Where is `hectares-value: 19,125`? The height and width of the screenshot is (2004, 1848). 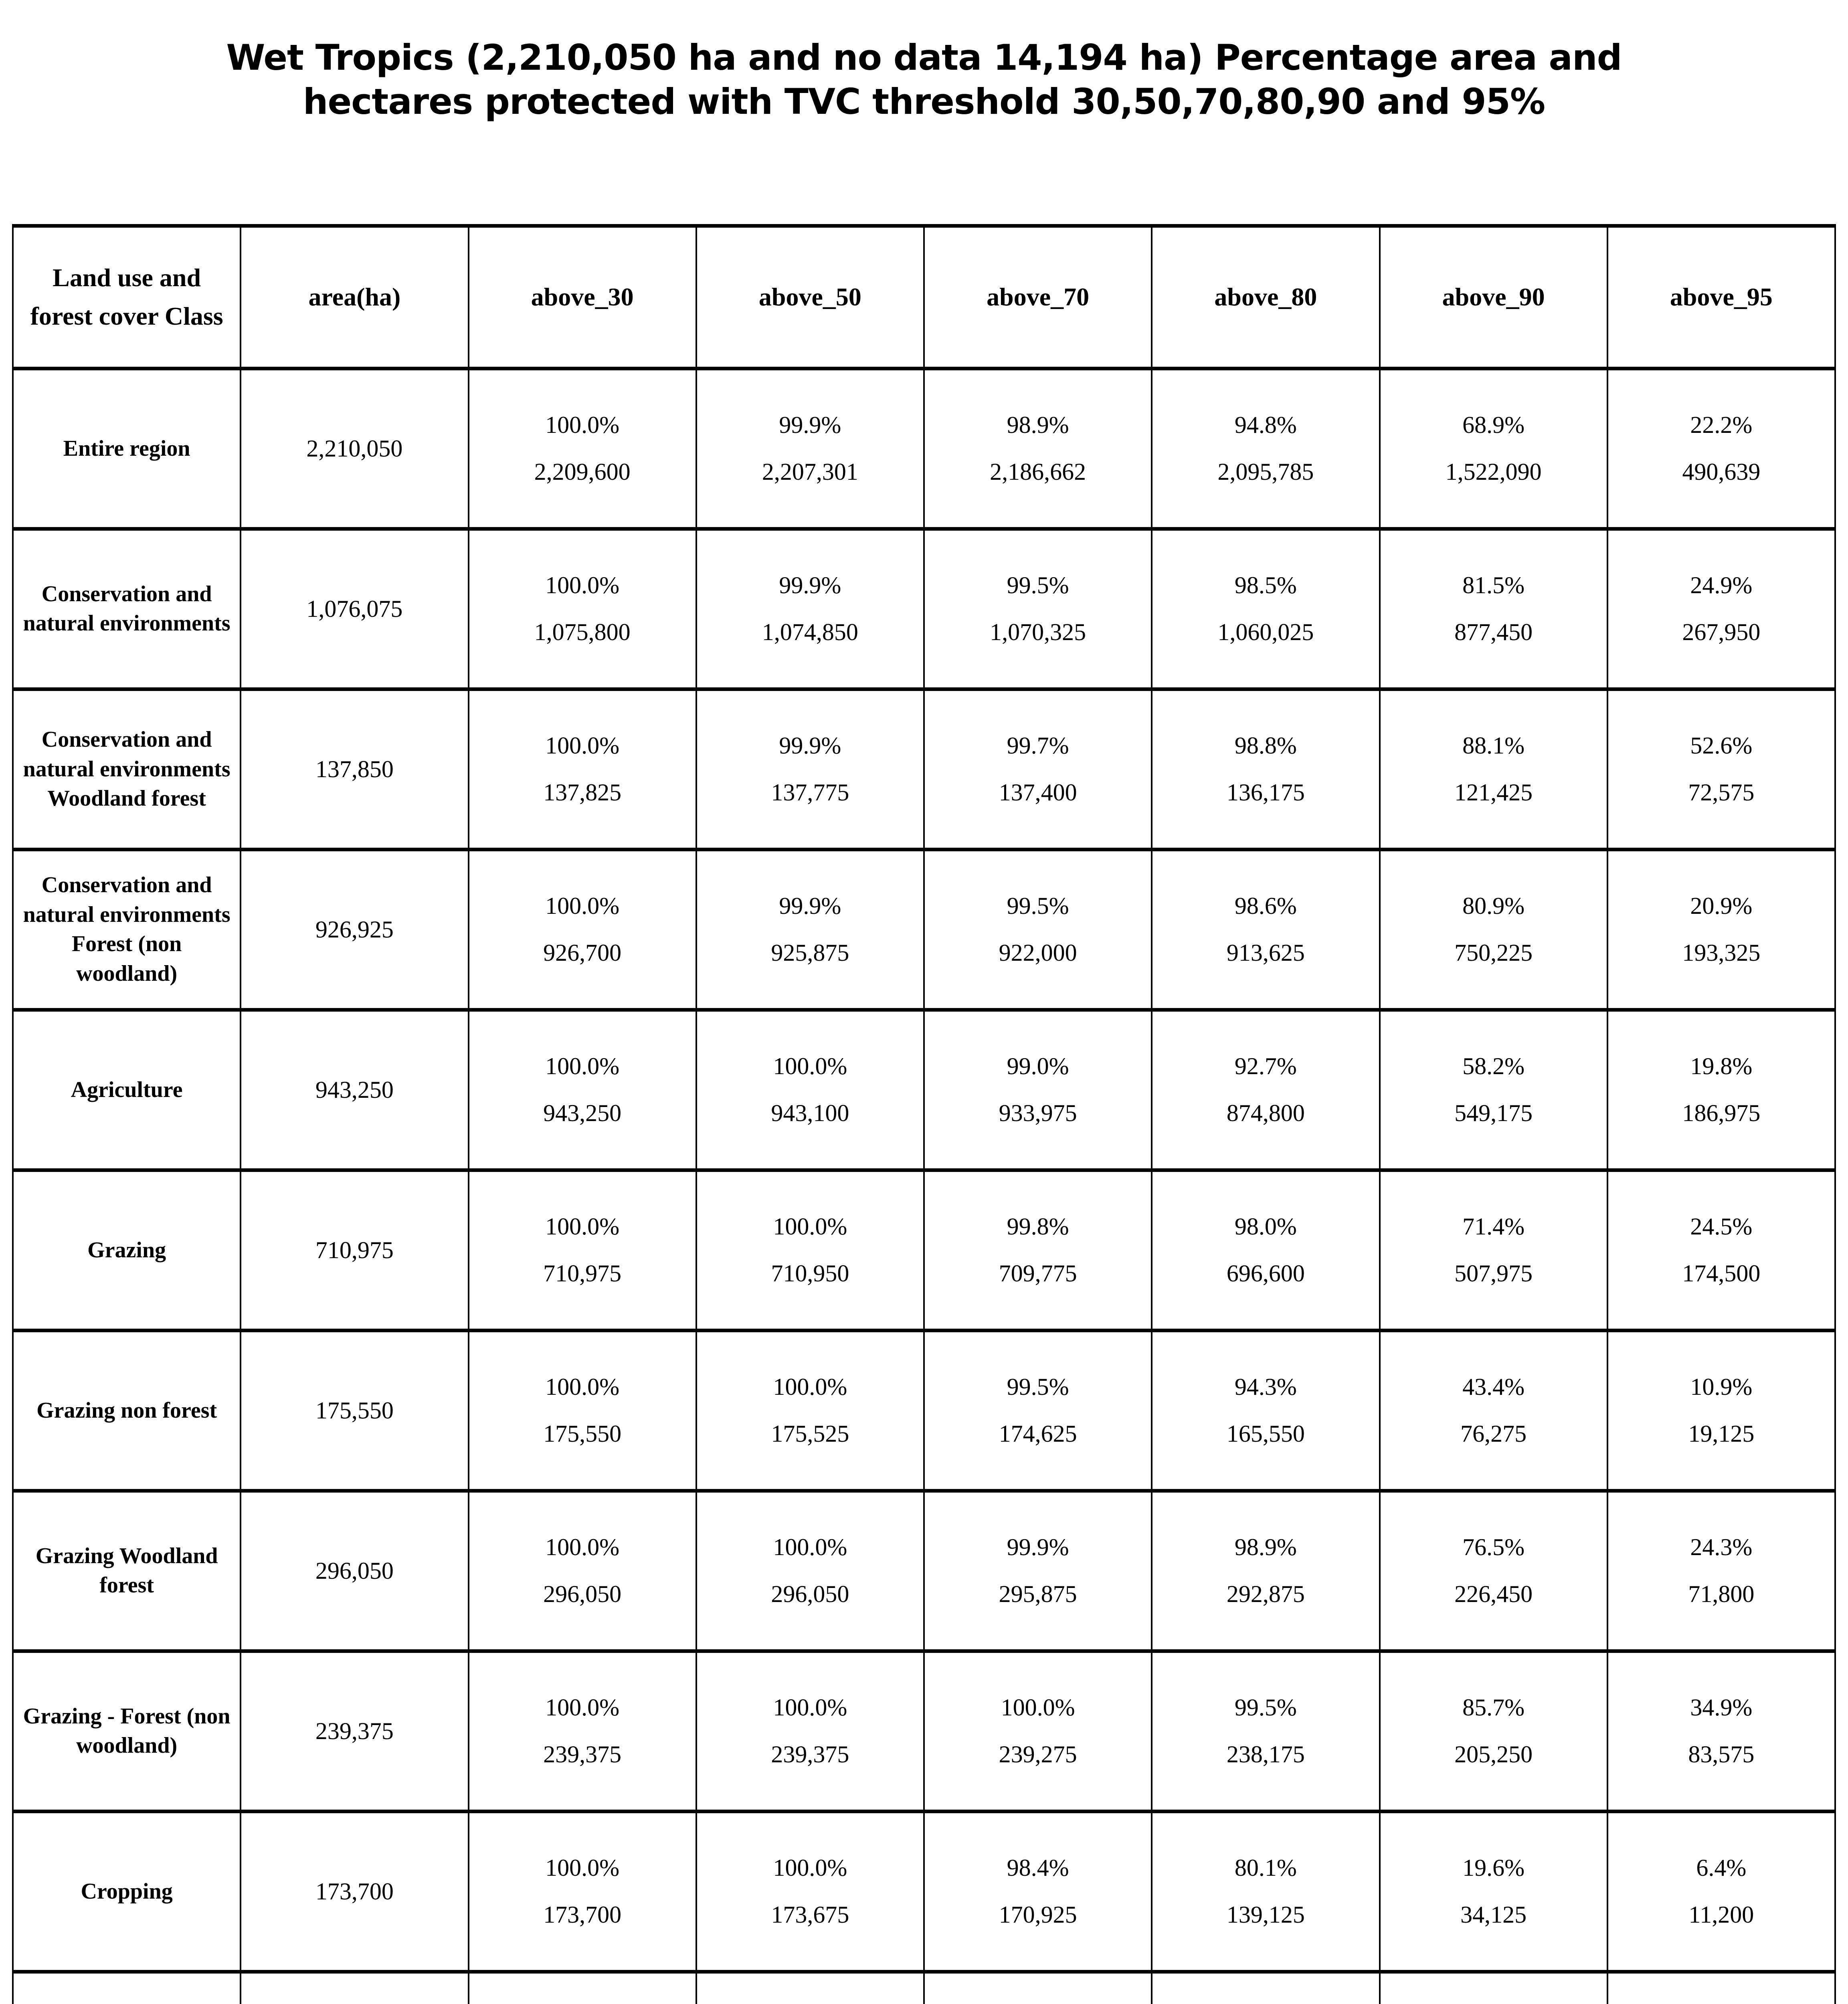 hectares-value: 19,125 is located at coordinates (1721, 1434).